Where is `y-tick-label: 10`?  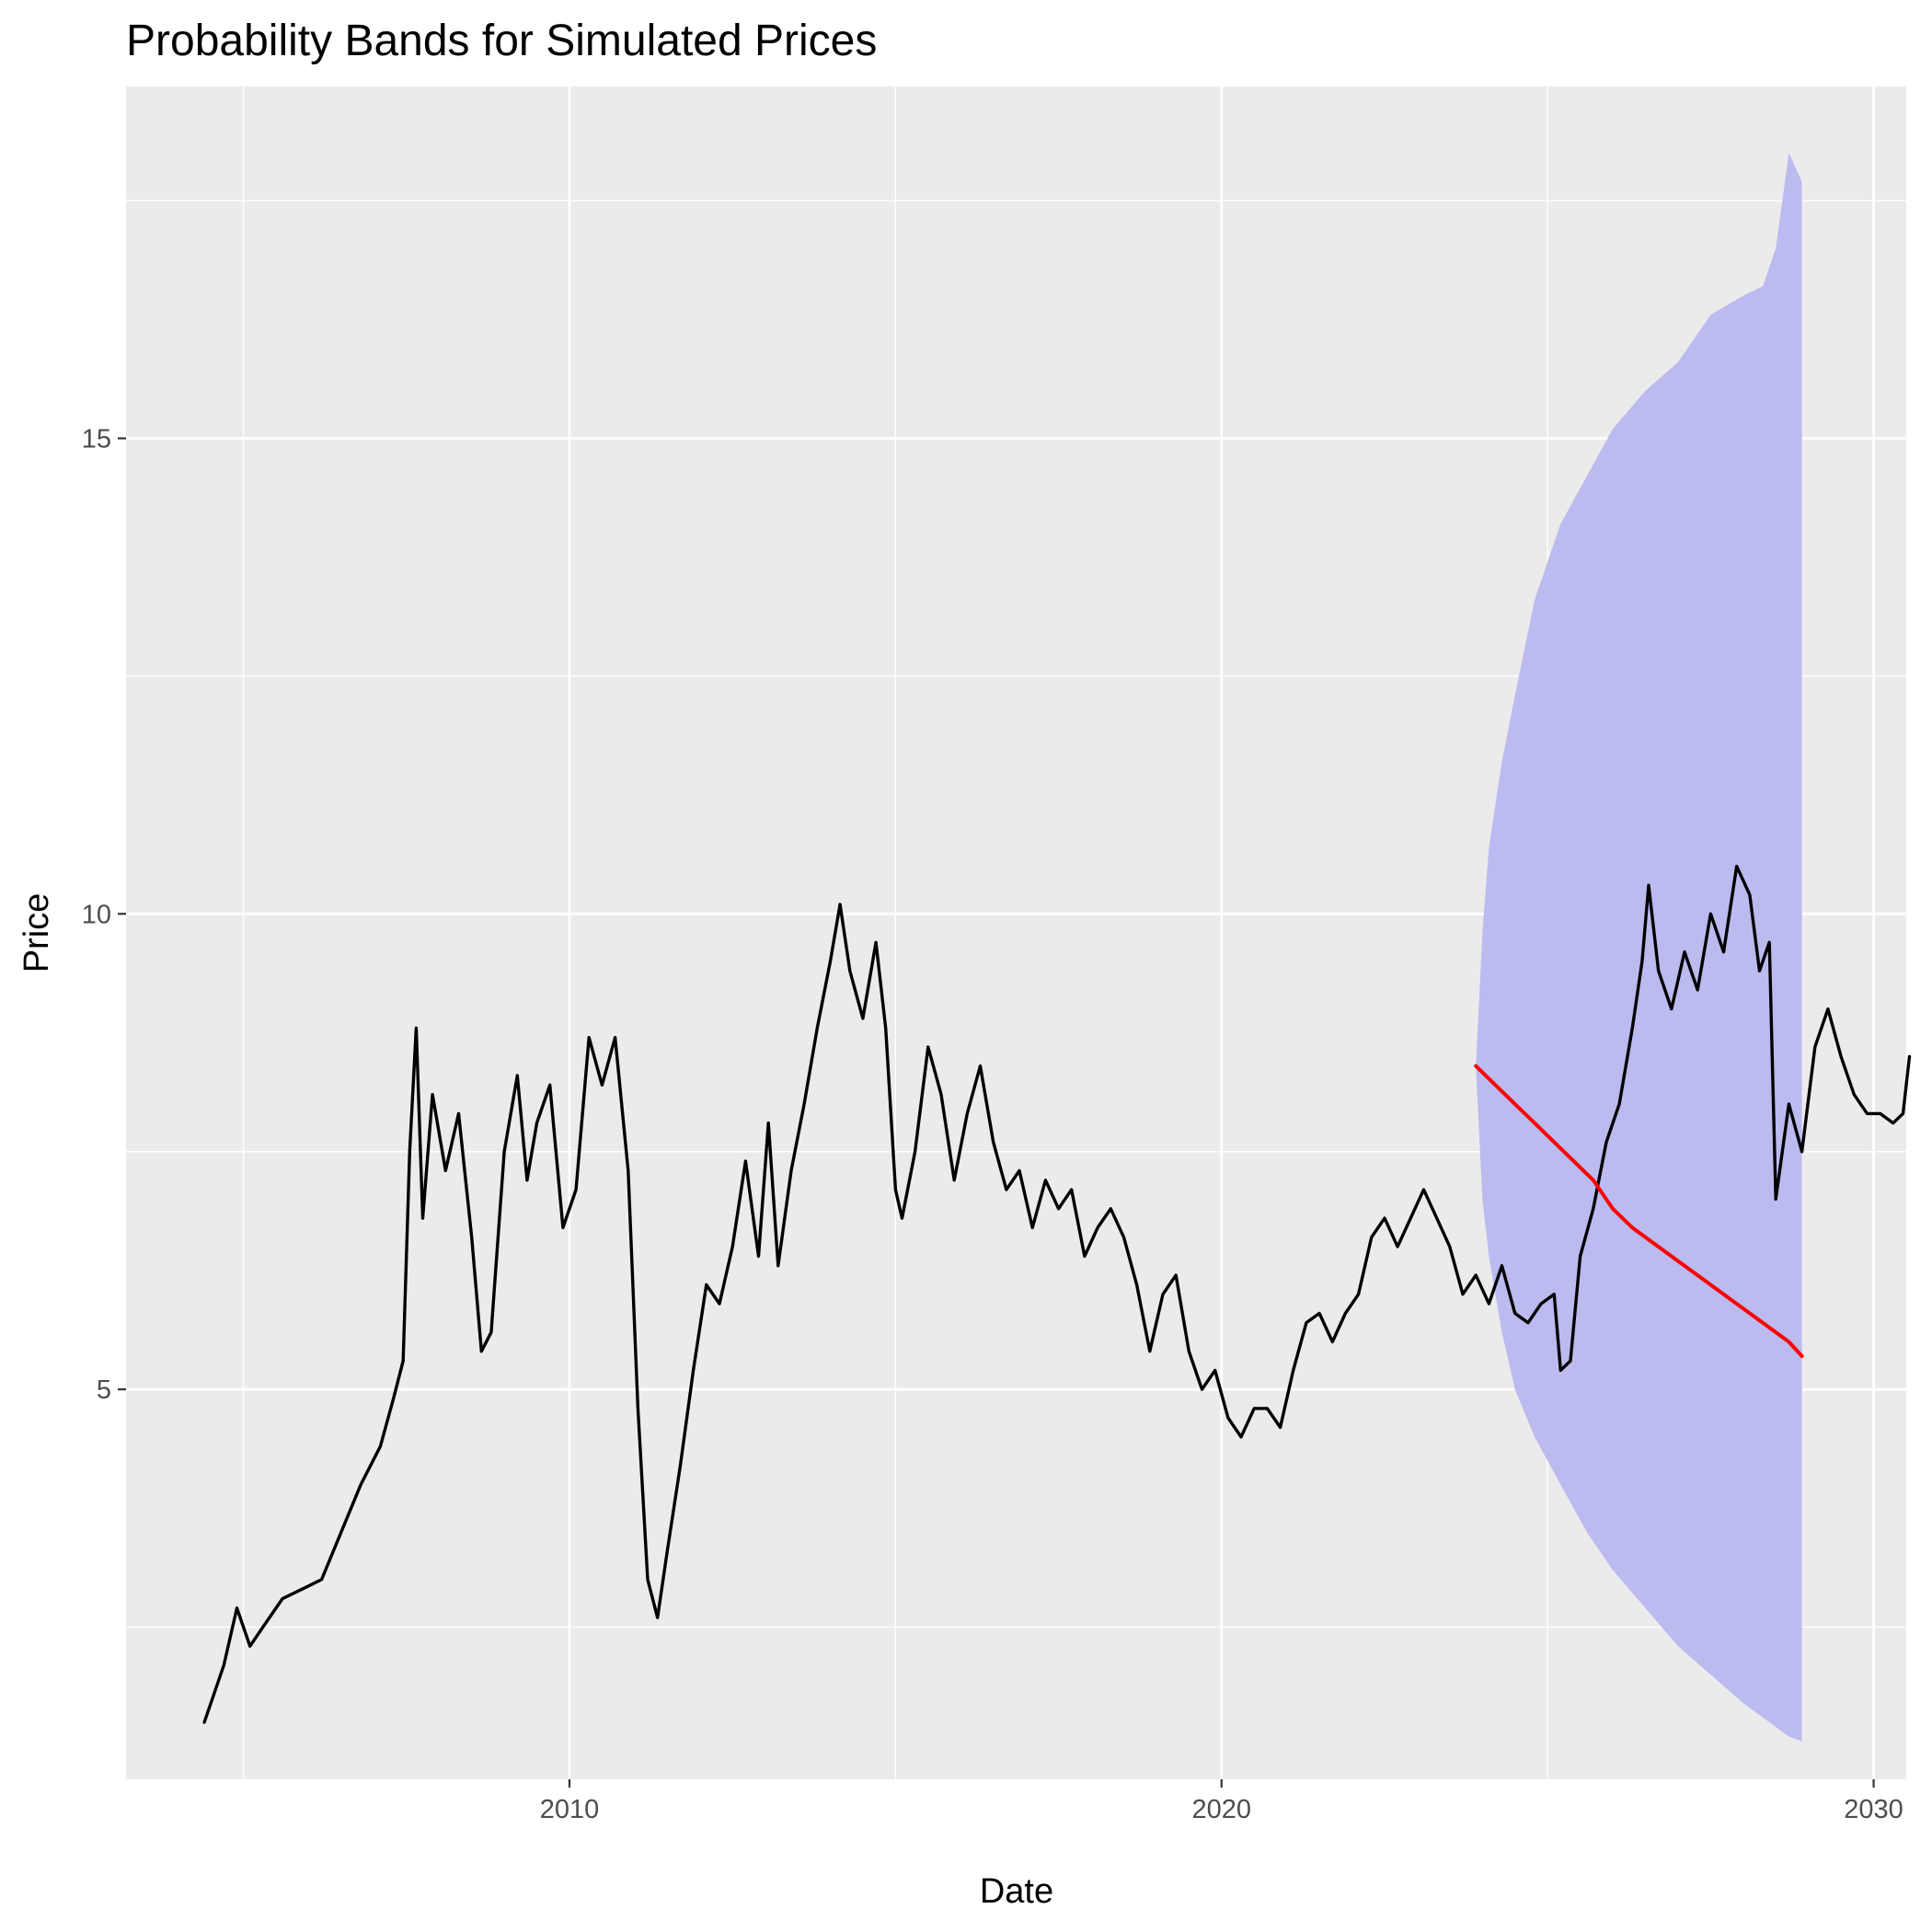 y-tick-label: 10 is located at coordinates (96, 914).